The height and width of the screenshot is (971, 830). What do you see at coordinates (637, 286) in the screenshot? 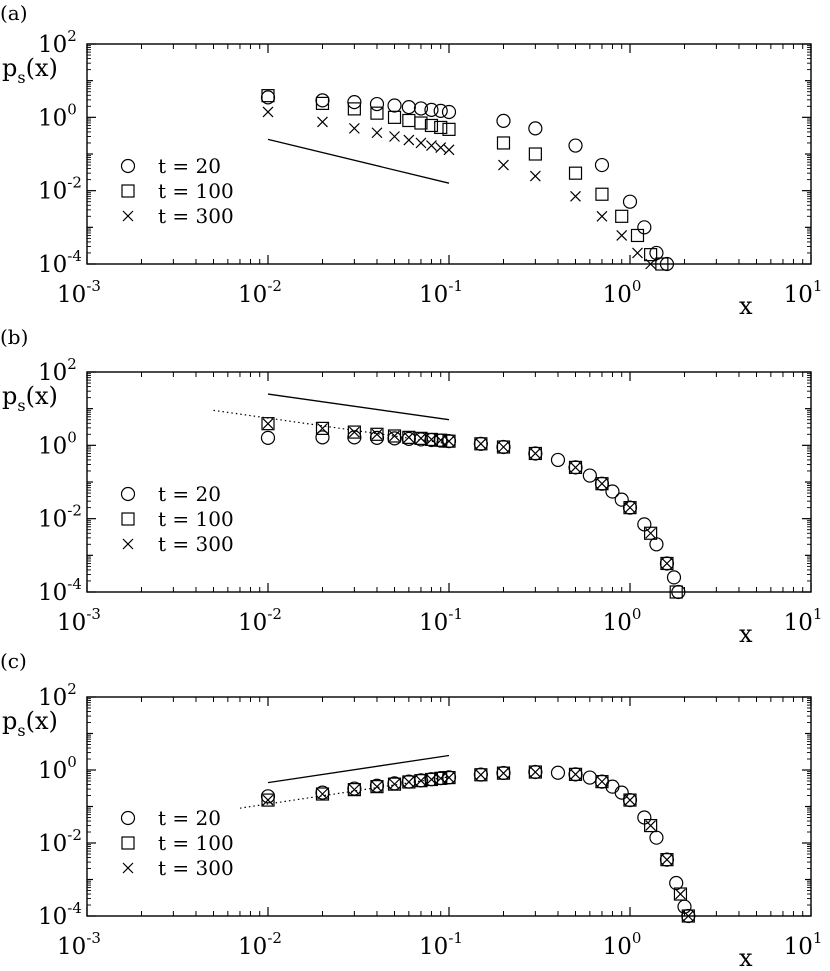
I see `x-tick-exponent: 0` at bounding box center [637, 286].